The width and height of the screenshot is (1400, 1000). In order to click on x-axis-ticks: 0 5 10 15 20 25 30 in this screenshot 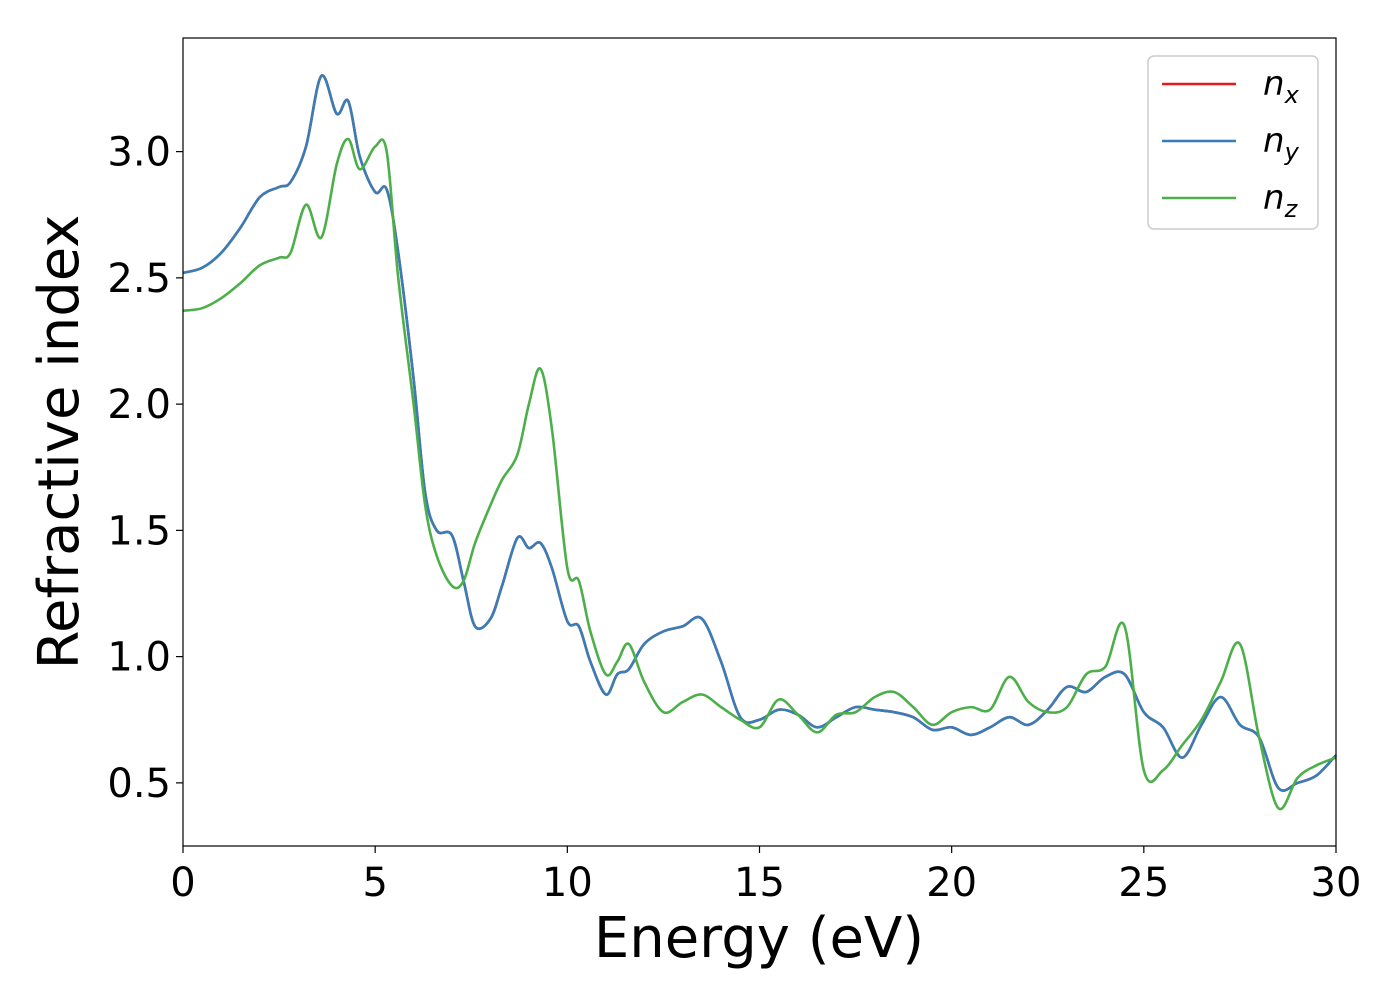, I will do `click(765, 876)`.